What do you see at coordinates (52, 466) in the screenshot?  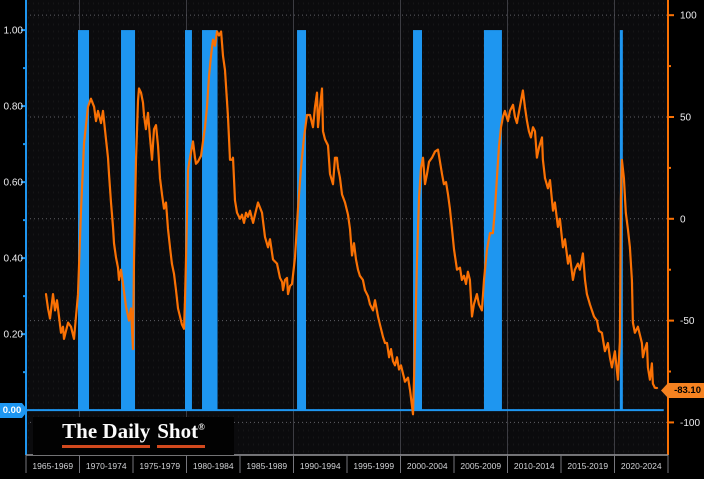 I see `x-axis-tick-label: 1965-1969` at bounding box center [52, 466].